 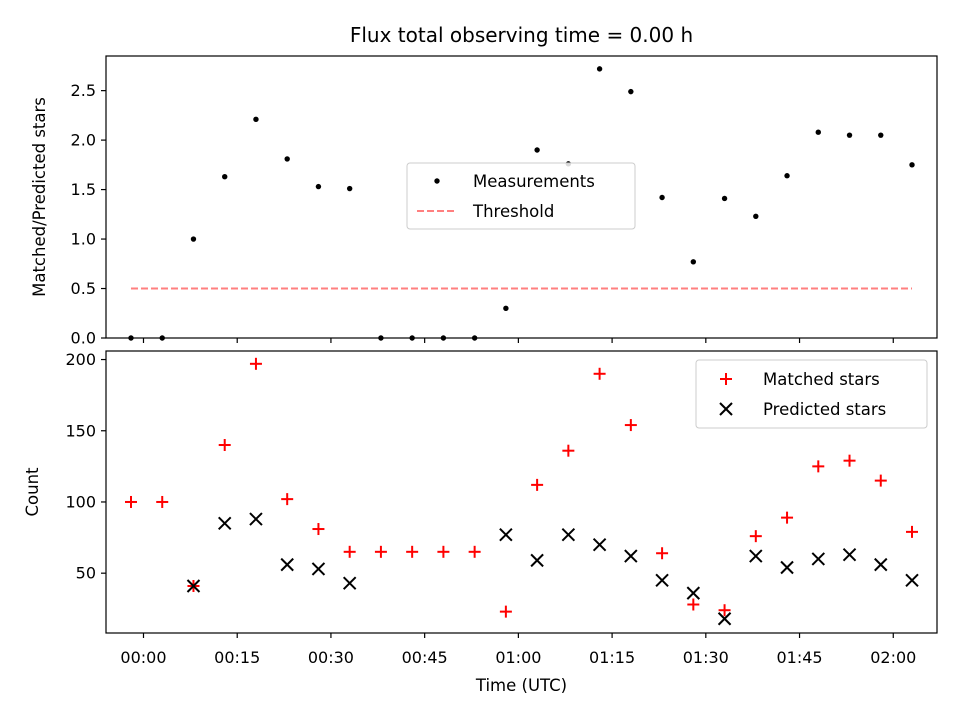 What do you see at coordinates (612, 657) in the screenshot?
I see `x-tick-label: 01:15` at bounding box center [612, 657].